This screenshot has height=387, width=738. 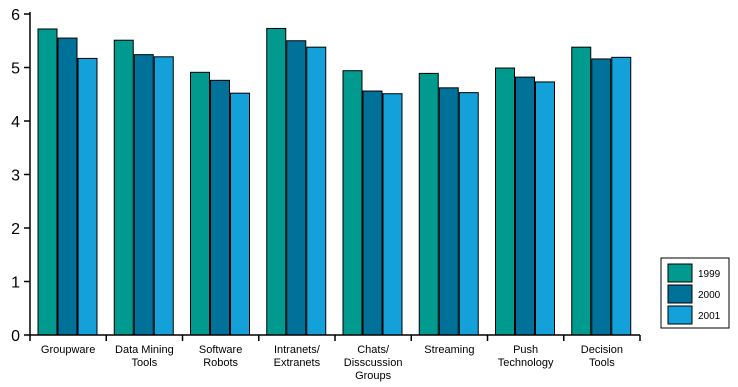 I want to click on x-tick-label: Decision Tools, so click(x=602, y=356).